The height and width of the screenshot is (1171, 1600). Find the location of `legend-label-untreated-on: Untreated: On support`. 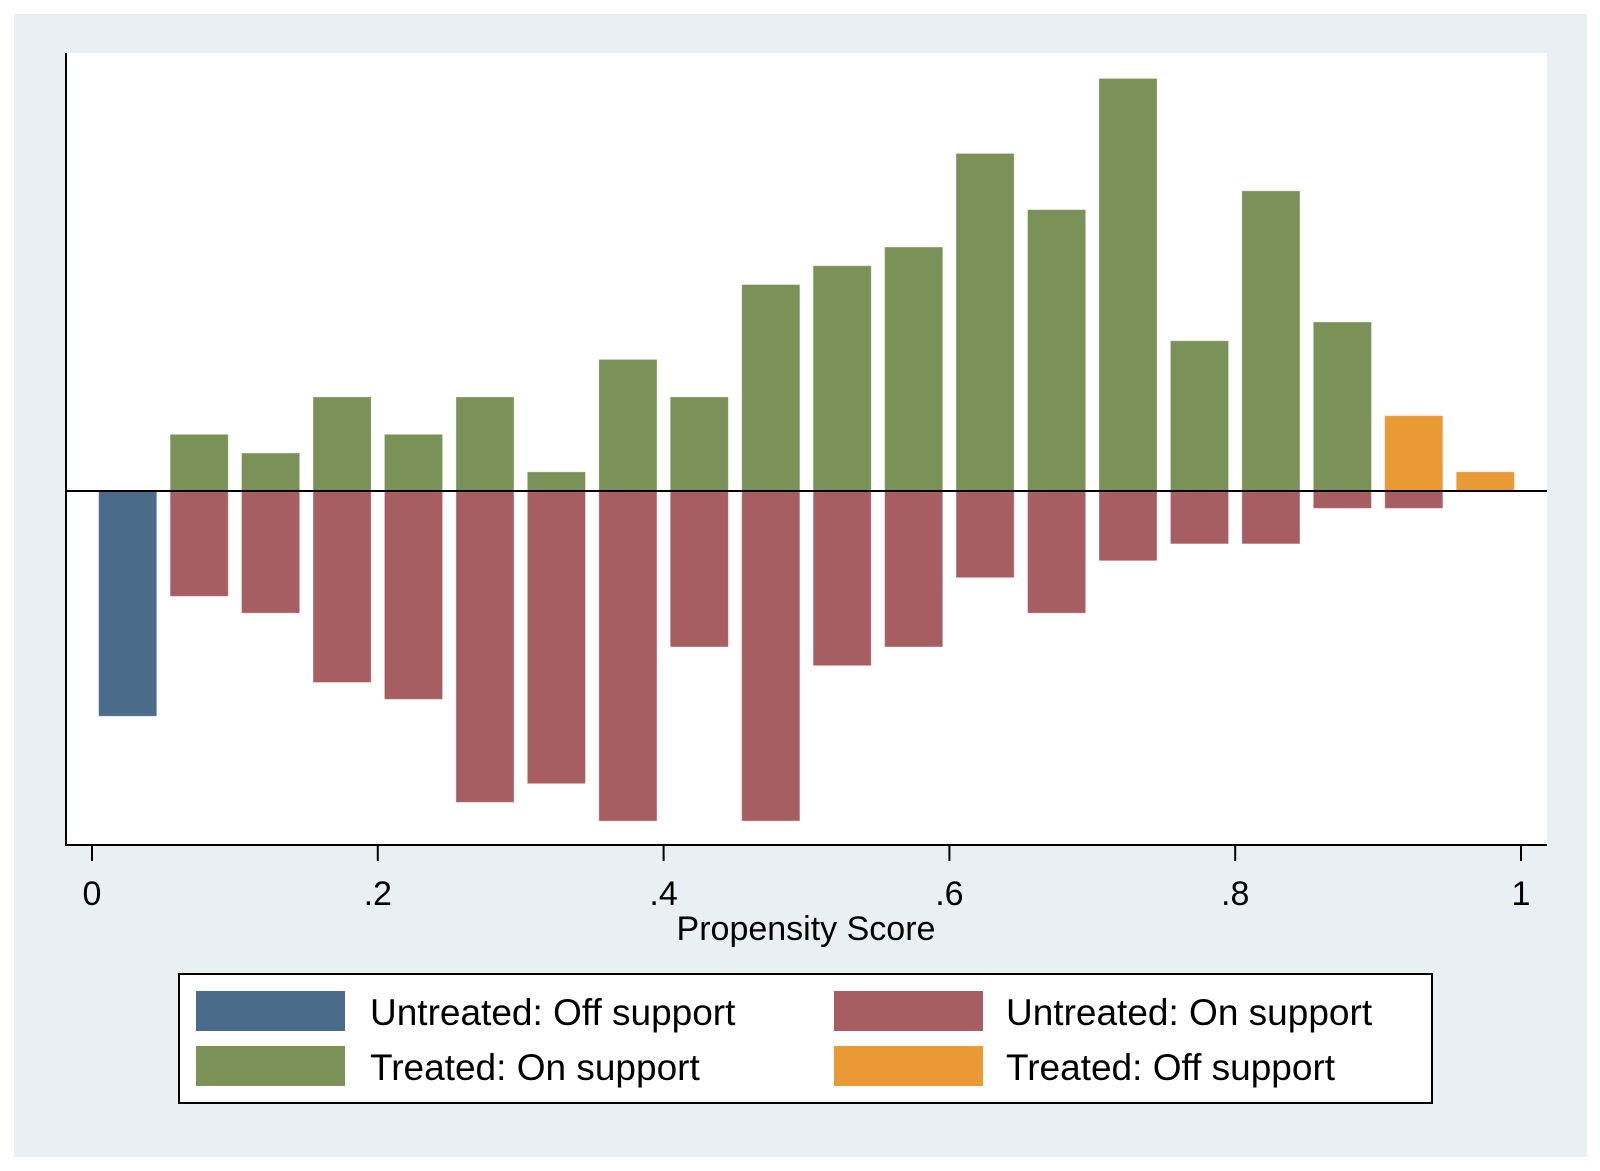

legend-label-untreated-on: Untreated: On support is located at coordinates (1189, 1012).